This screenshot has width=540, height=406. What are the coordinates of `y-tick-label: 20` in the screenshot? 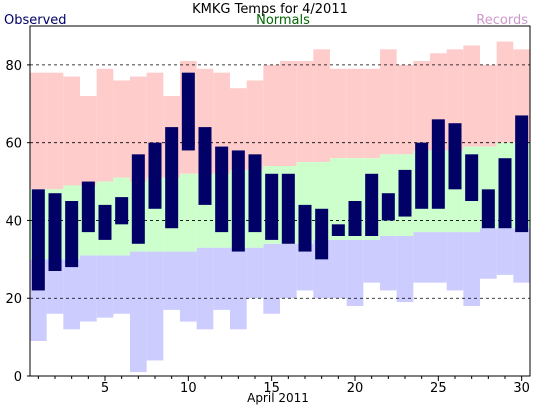 It's located at (13, 299).